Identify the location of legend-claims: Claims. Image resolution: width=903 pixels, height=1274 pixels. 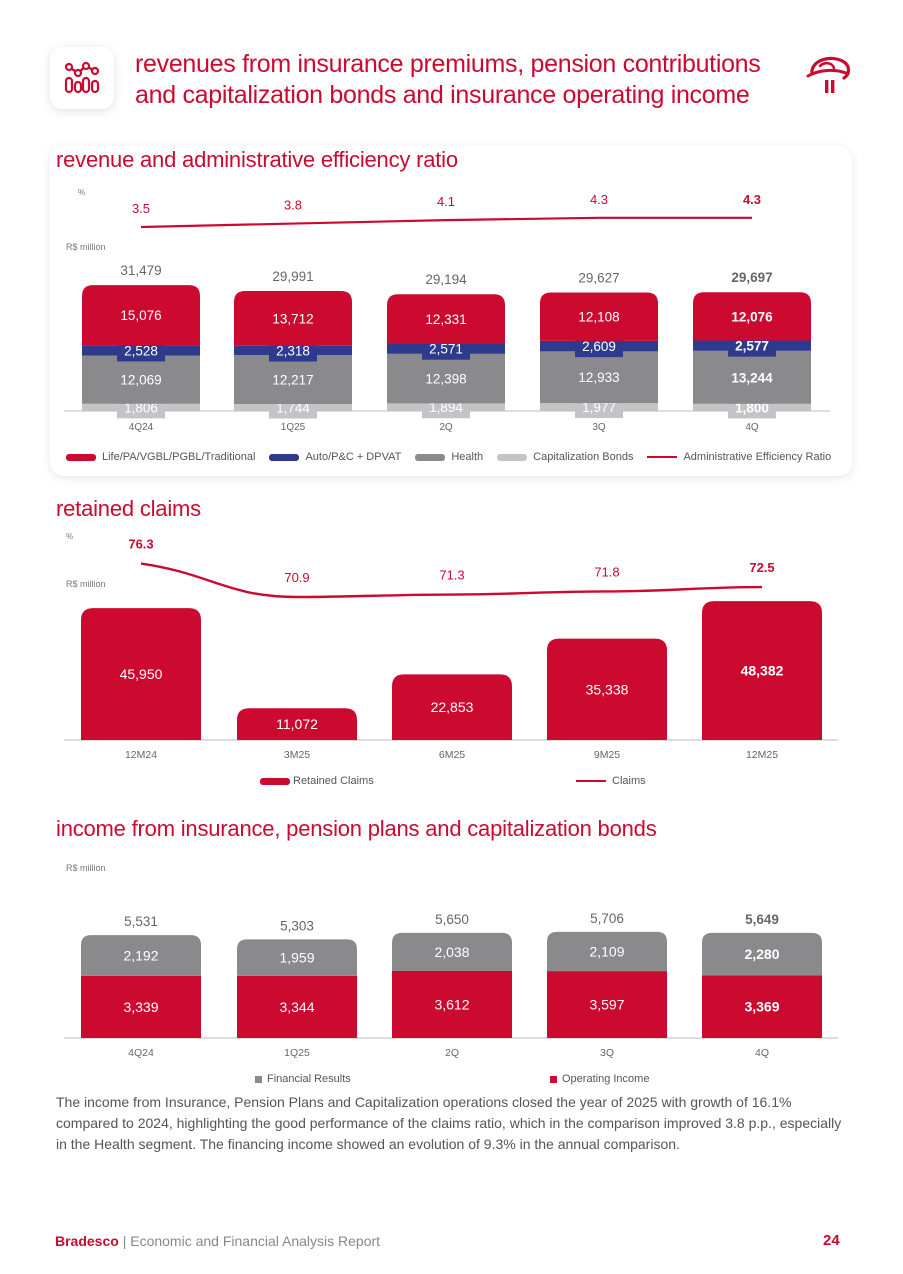
(629, 781).